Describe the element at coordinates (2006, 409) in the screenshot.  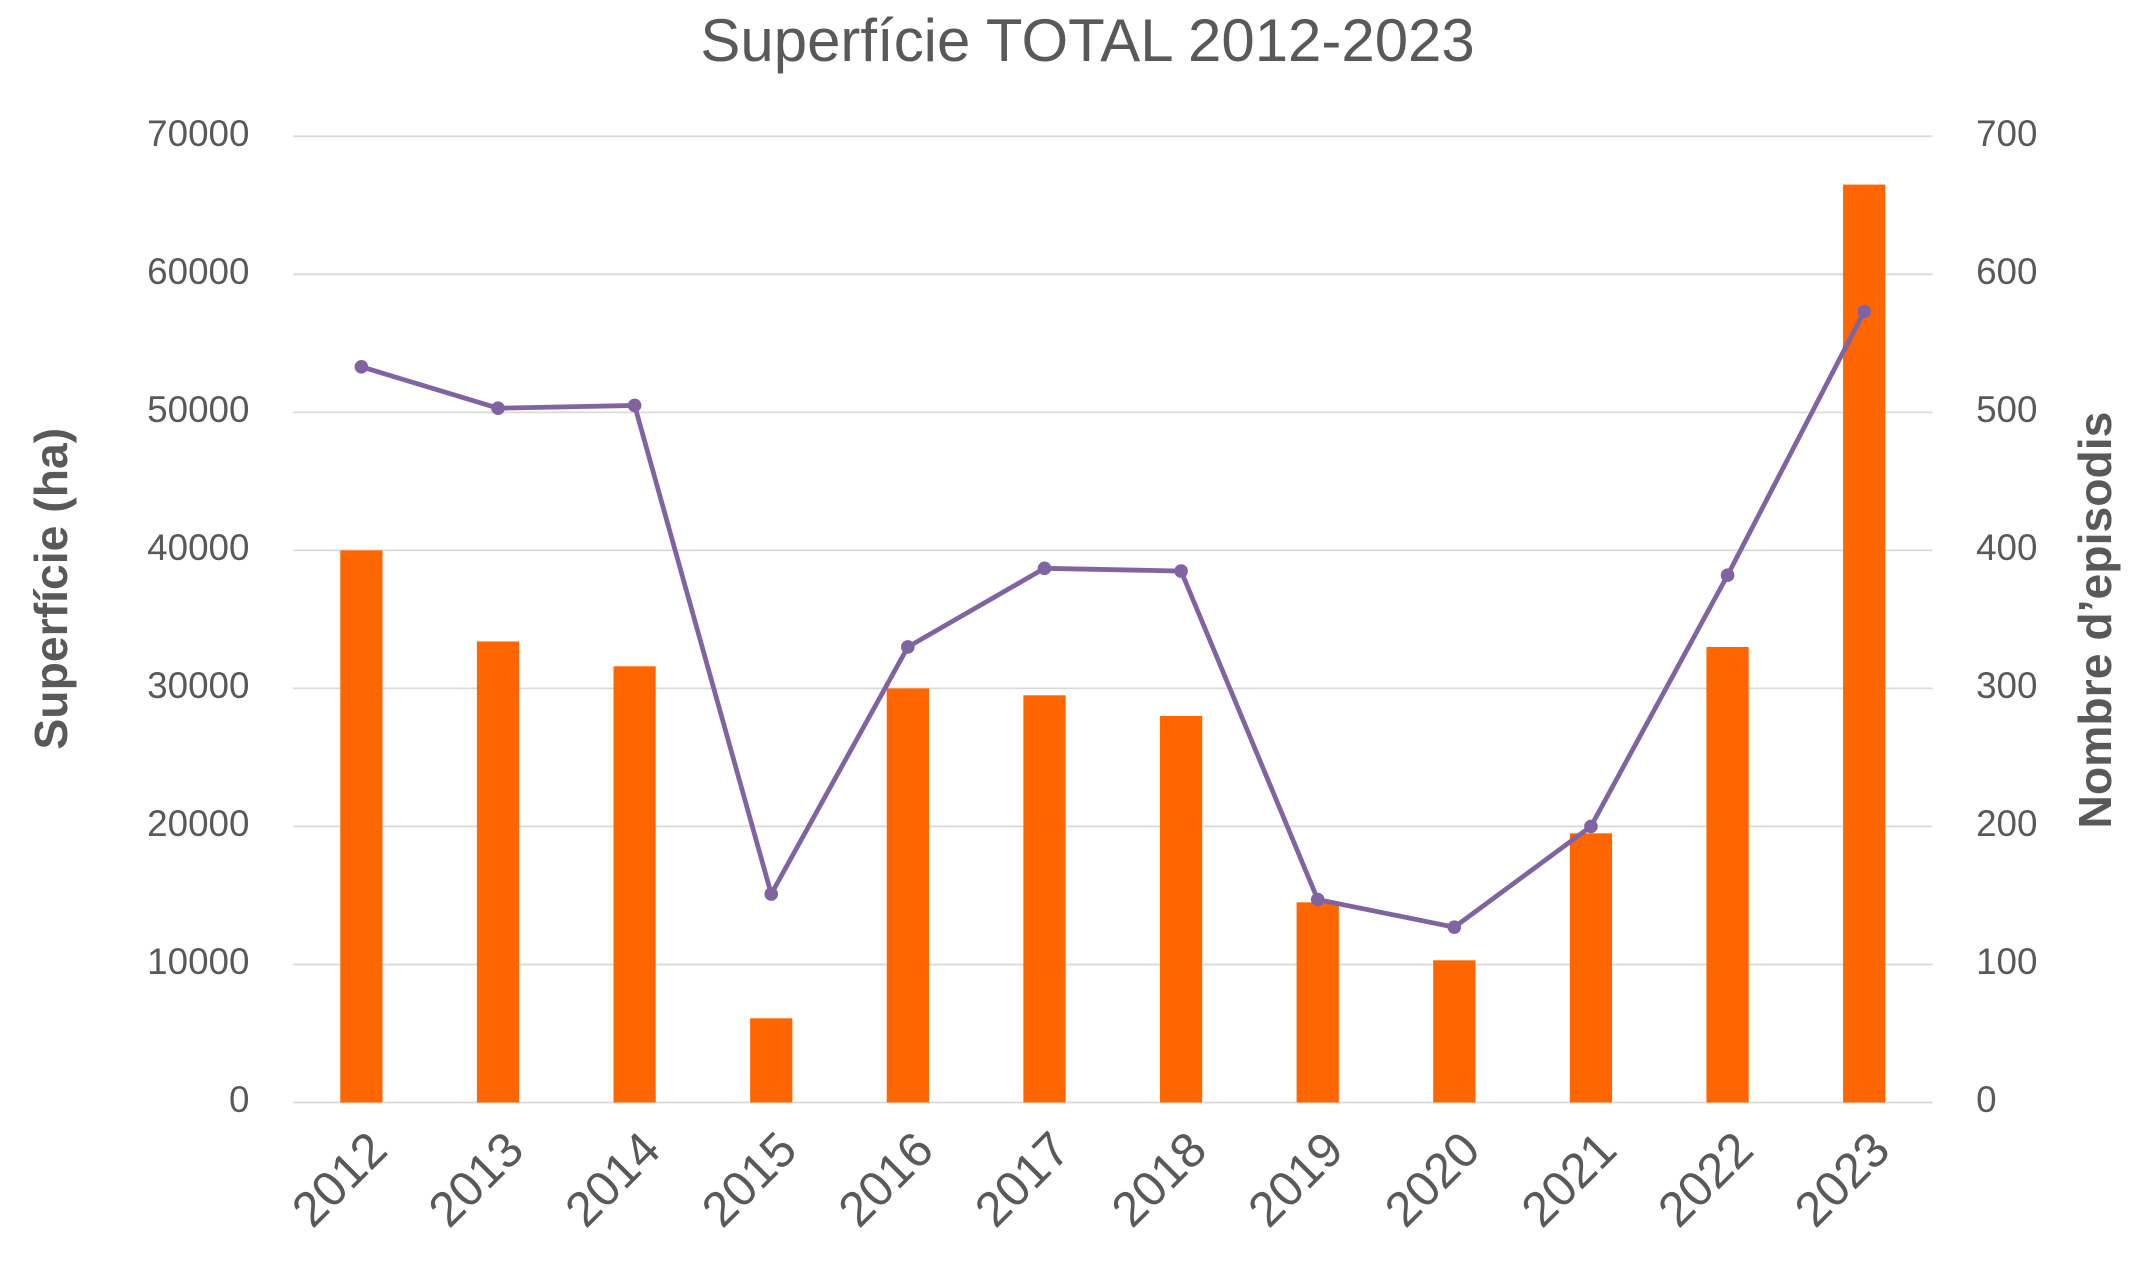
I see `y2-tick-label: 500` at that location.